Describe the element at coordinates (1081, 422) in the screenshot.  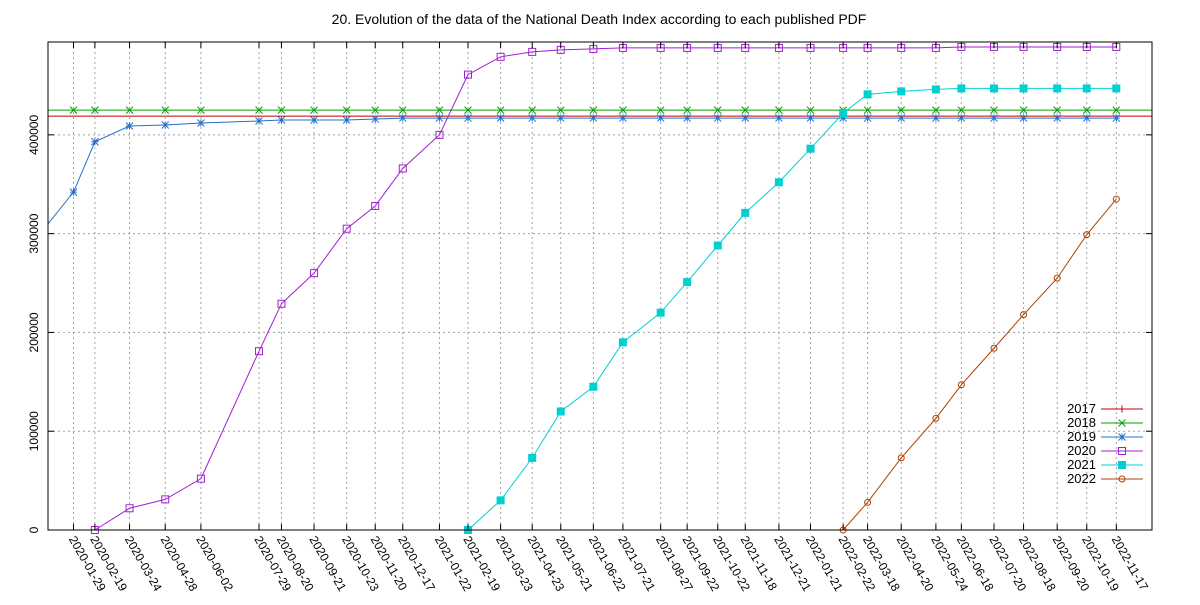
I see `legend-label: 2018` at that location.